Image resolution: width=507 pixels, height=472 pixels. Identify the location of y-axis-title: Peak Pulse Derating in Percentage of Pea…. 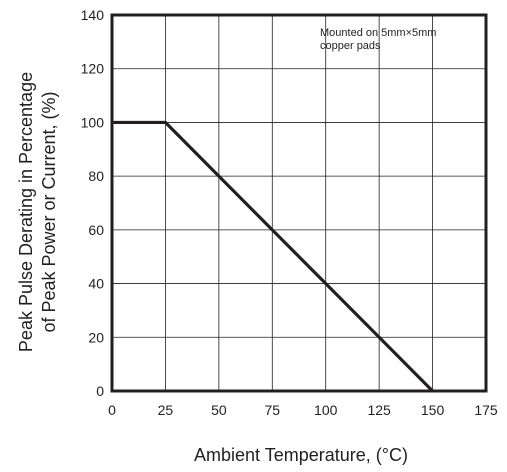
(37, 212).